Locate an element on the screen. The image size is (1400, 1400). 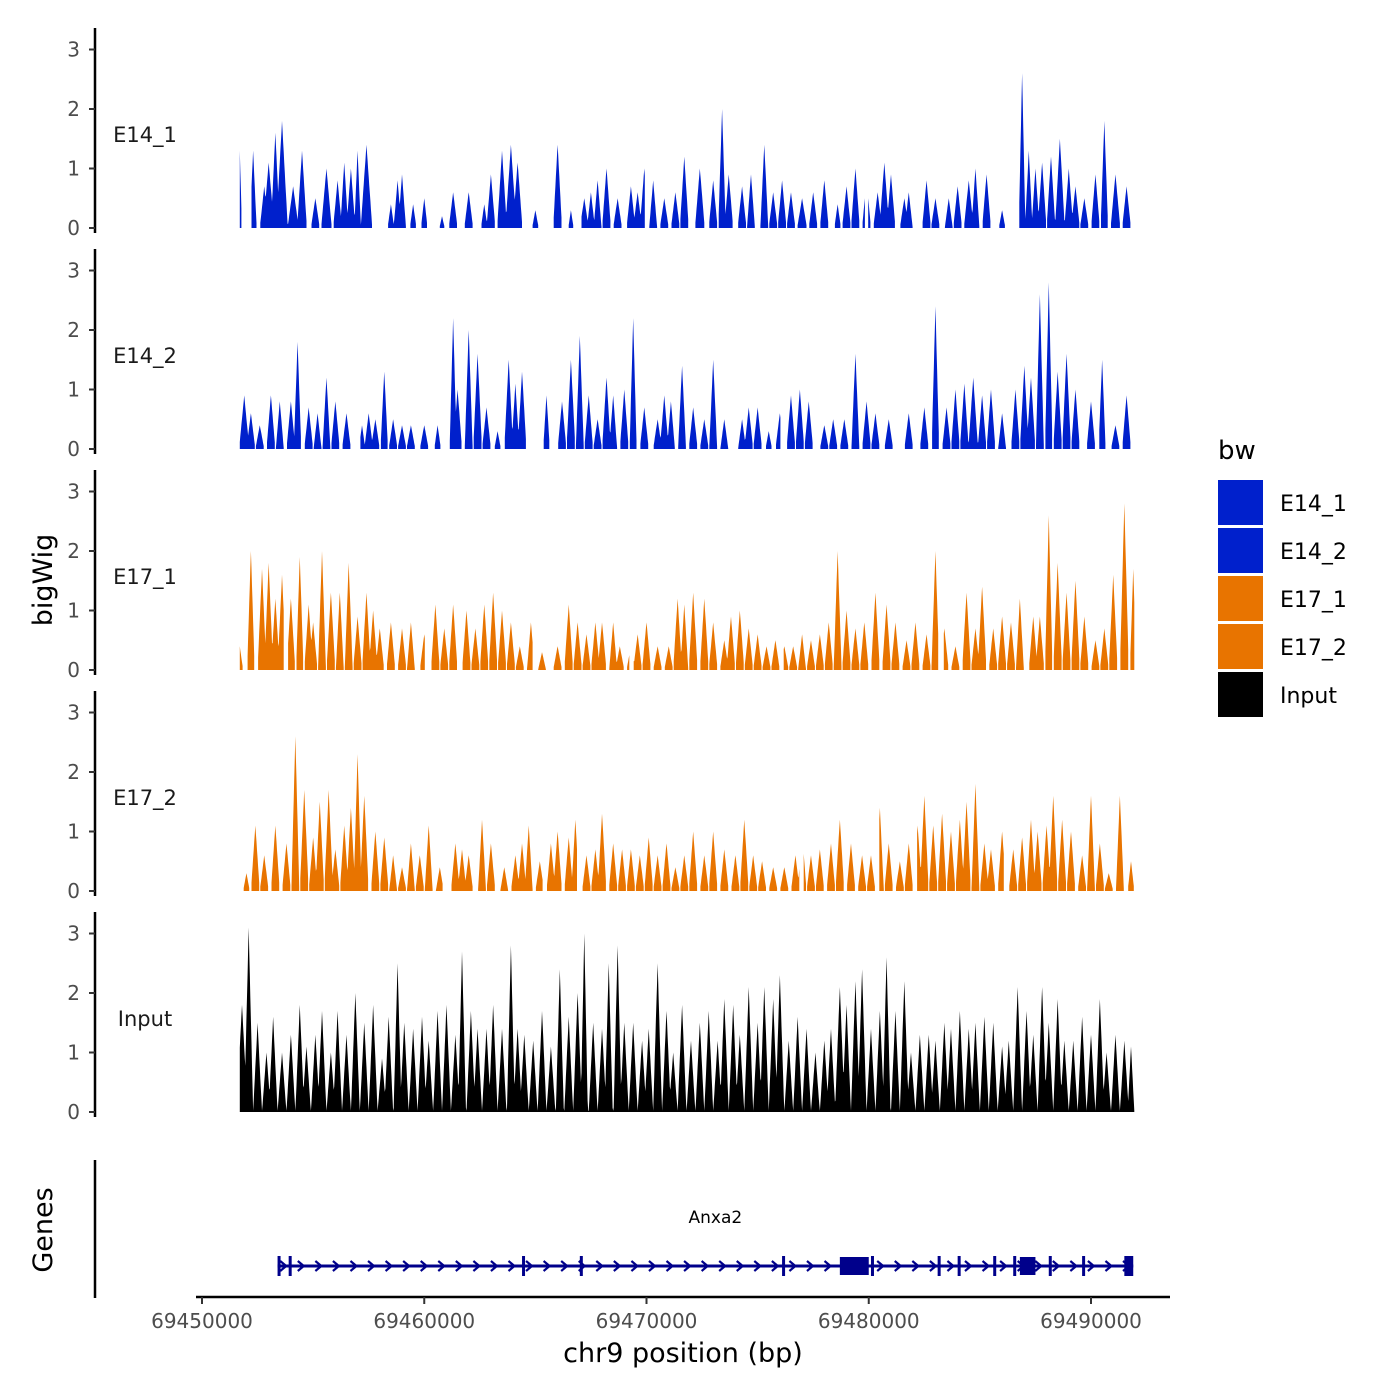
x-tick-label: 69480000 is located at coordinates (869, 1321).